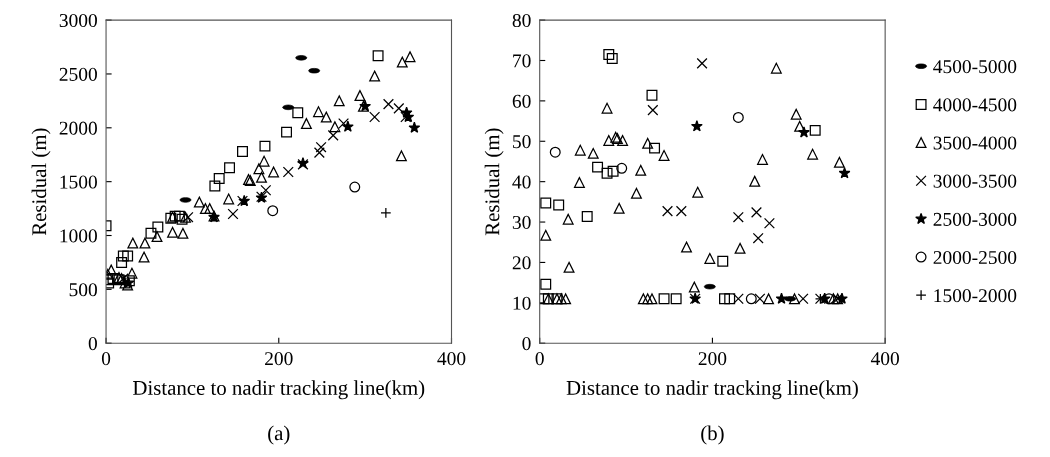  What do you see at coordinates (712, 359) in the screenshot?
I see `x-tick-label: 200` at bounding box center [712, 359].